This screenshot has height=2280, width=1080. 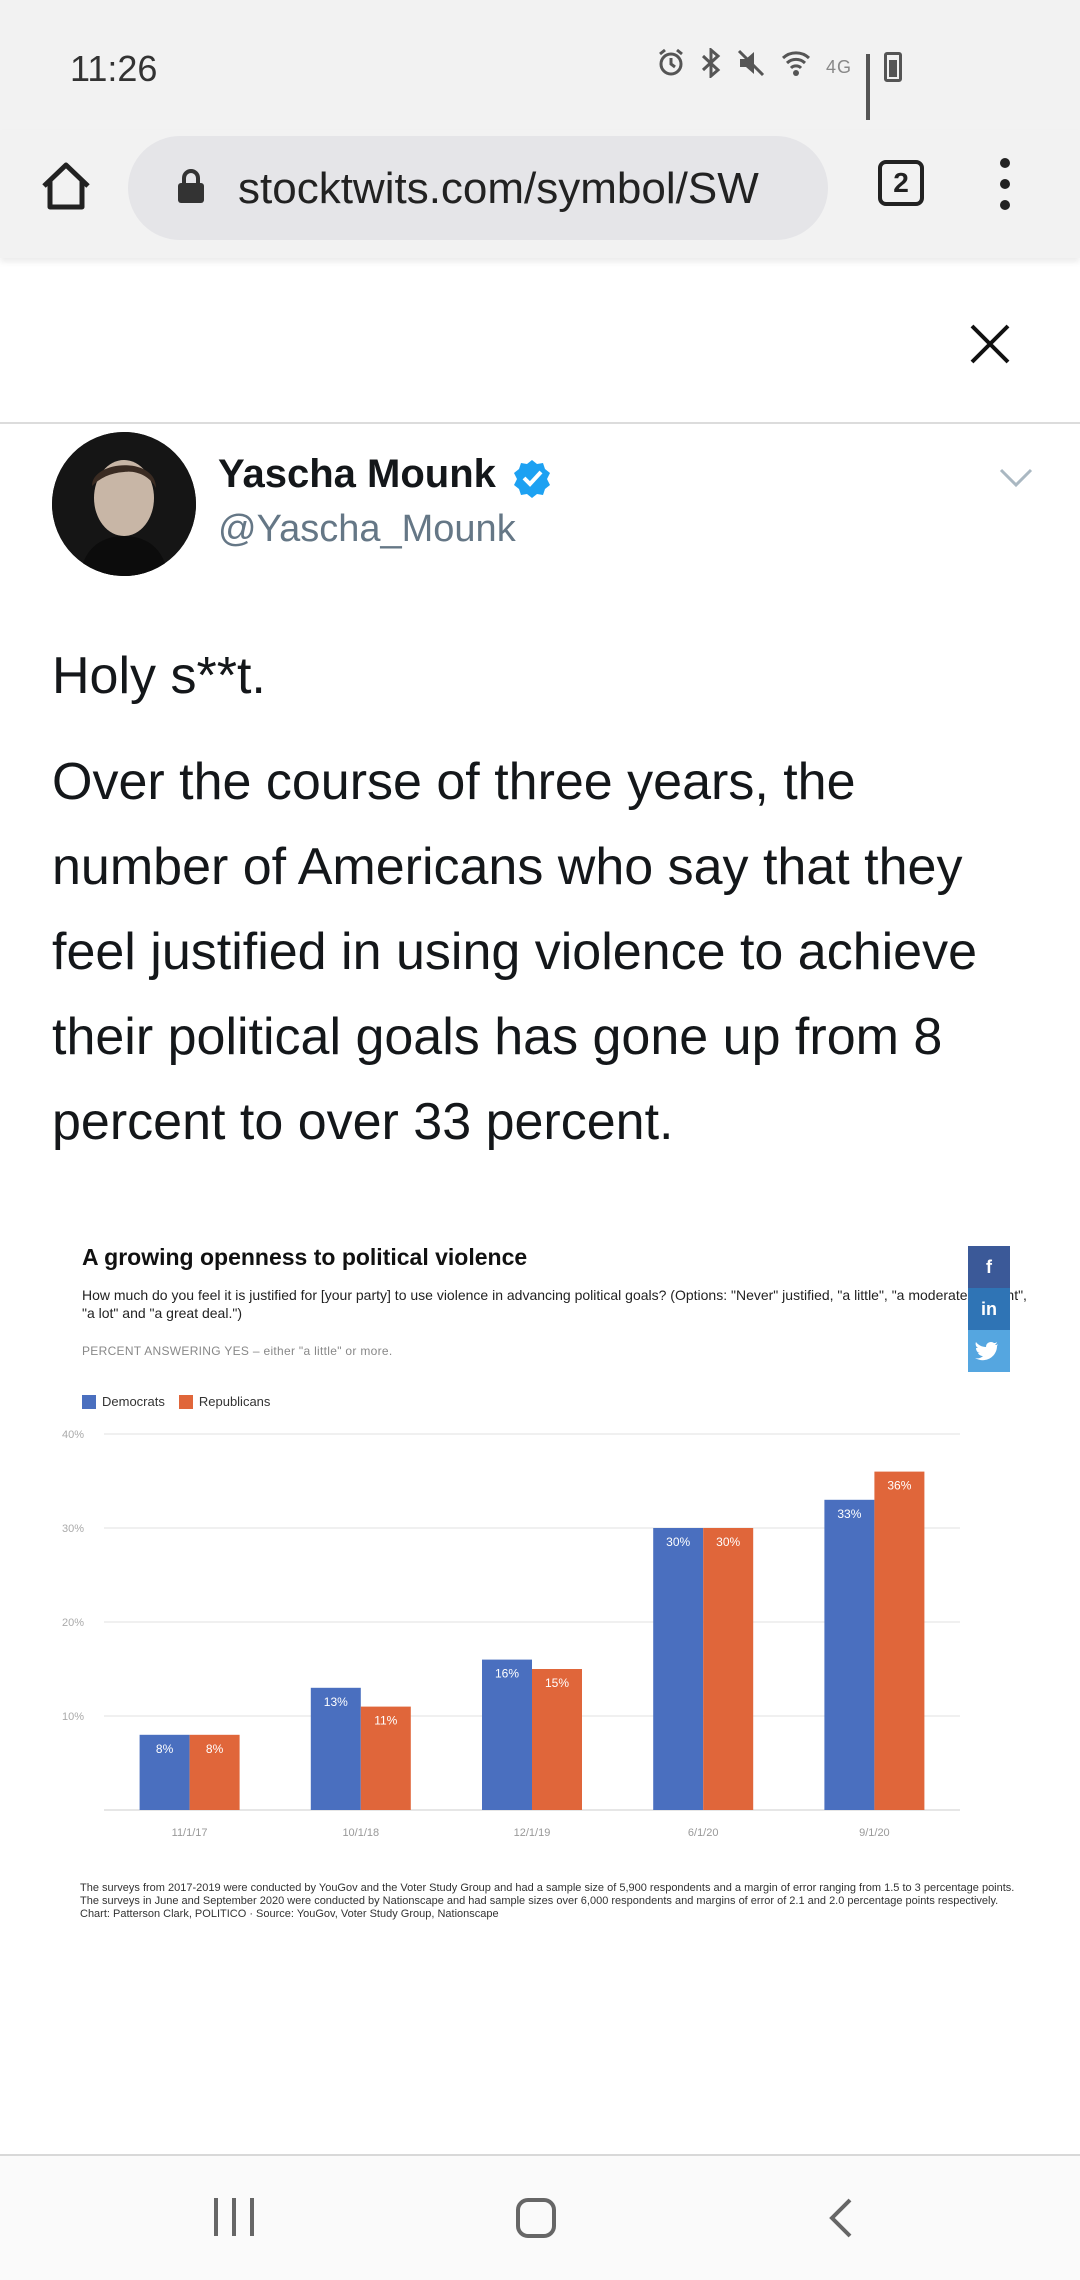 What do you see at coordinates (986, 1351) in the screenshot?
I see `twitter-bird-icon` at bounding box center [986, 1351].